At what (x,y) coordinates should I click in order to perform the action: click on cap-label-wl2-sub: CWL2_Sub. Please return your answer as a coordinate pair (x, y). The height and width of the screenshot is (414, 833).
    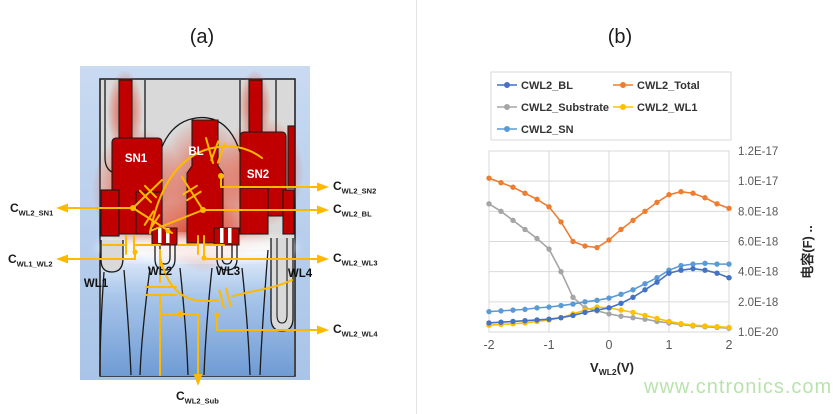
    Looking at the image, I should click on (197, 397).